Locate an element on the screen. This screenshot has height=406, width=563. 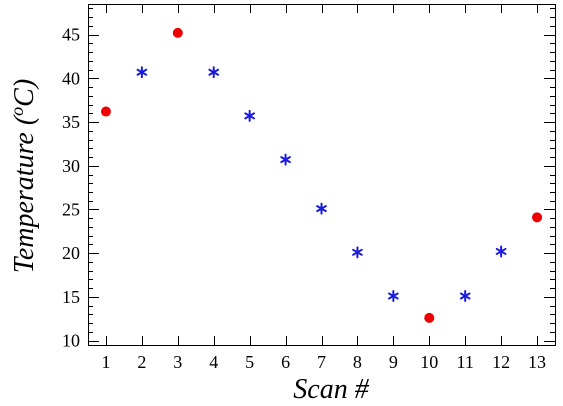
x-tick-label: 9 is located at coordinates (393, 362).